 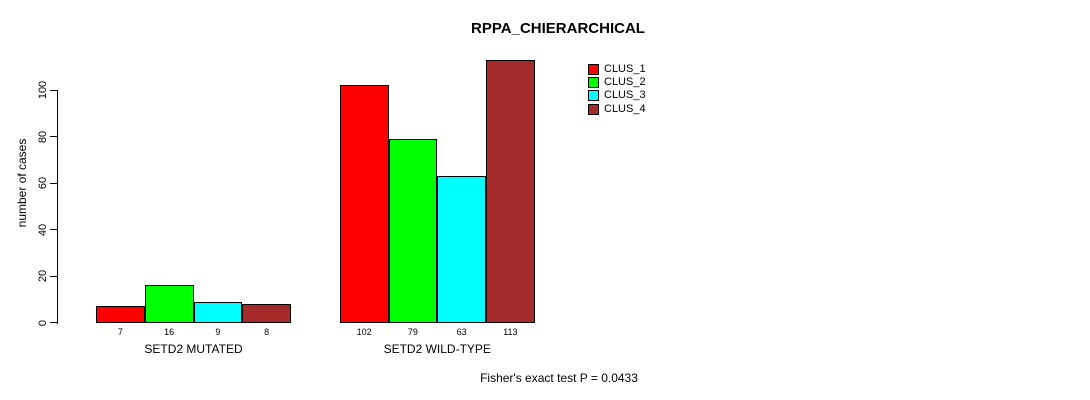 I want to click on y-axis-title: number of cases, so click(x=22, y=183).